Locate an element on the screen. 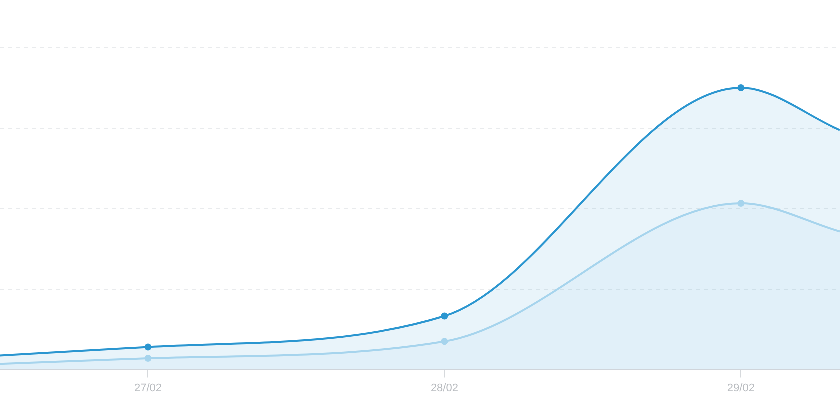 The image size is (840, 400). x-tick-label: 29/02 is located at coordinates (741, 388).